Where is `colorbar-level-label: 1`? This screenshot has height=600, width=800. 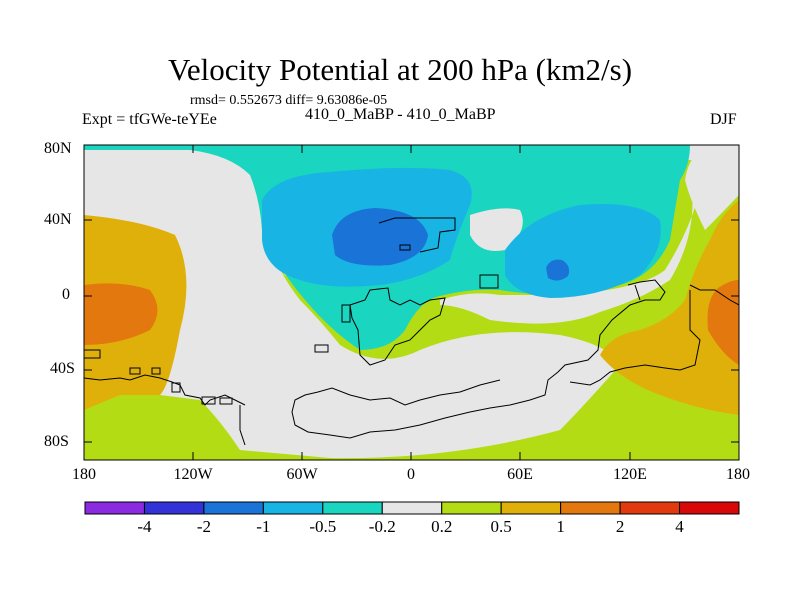
colorbar-level-label: 1 is located at coordinates (560, 526).